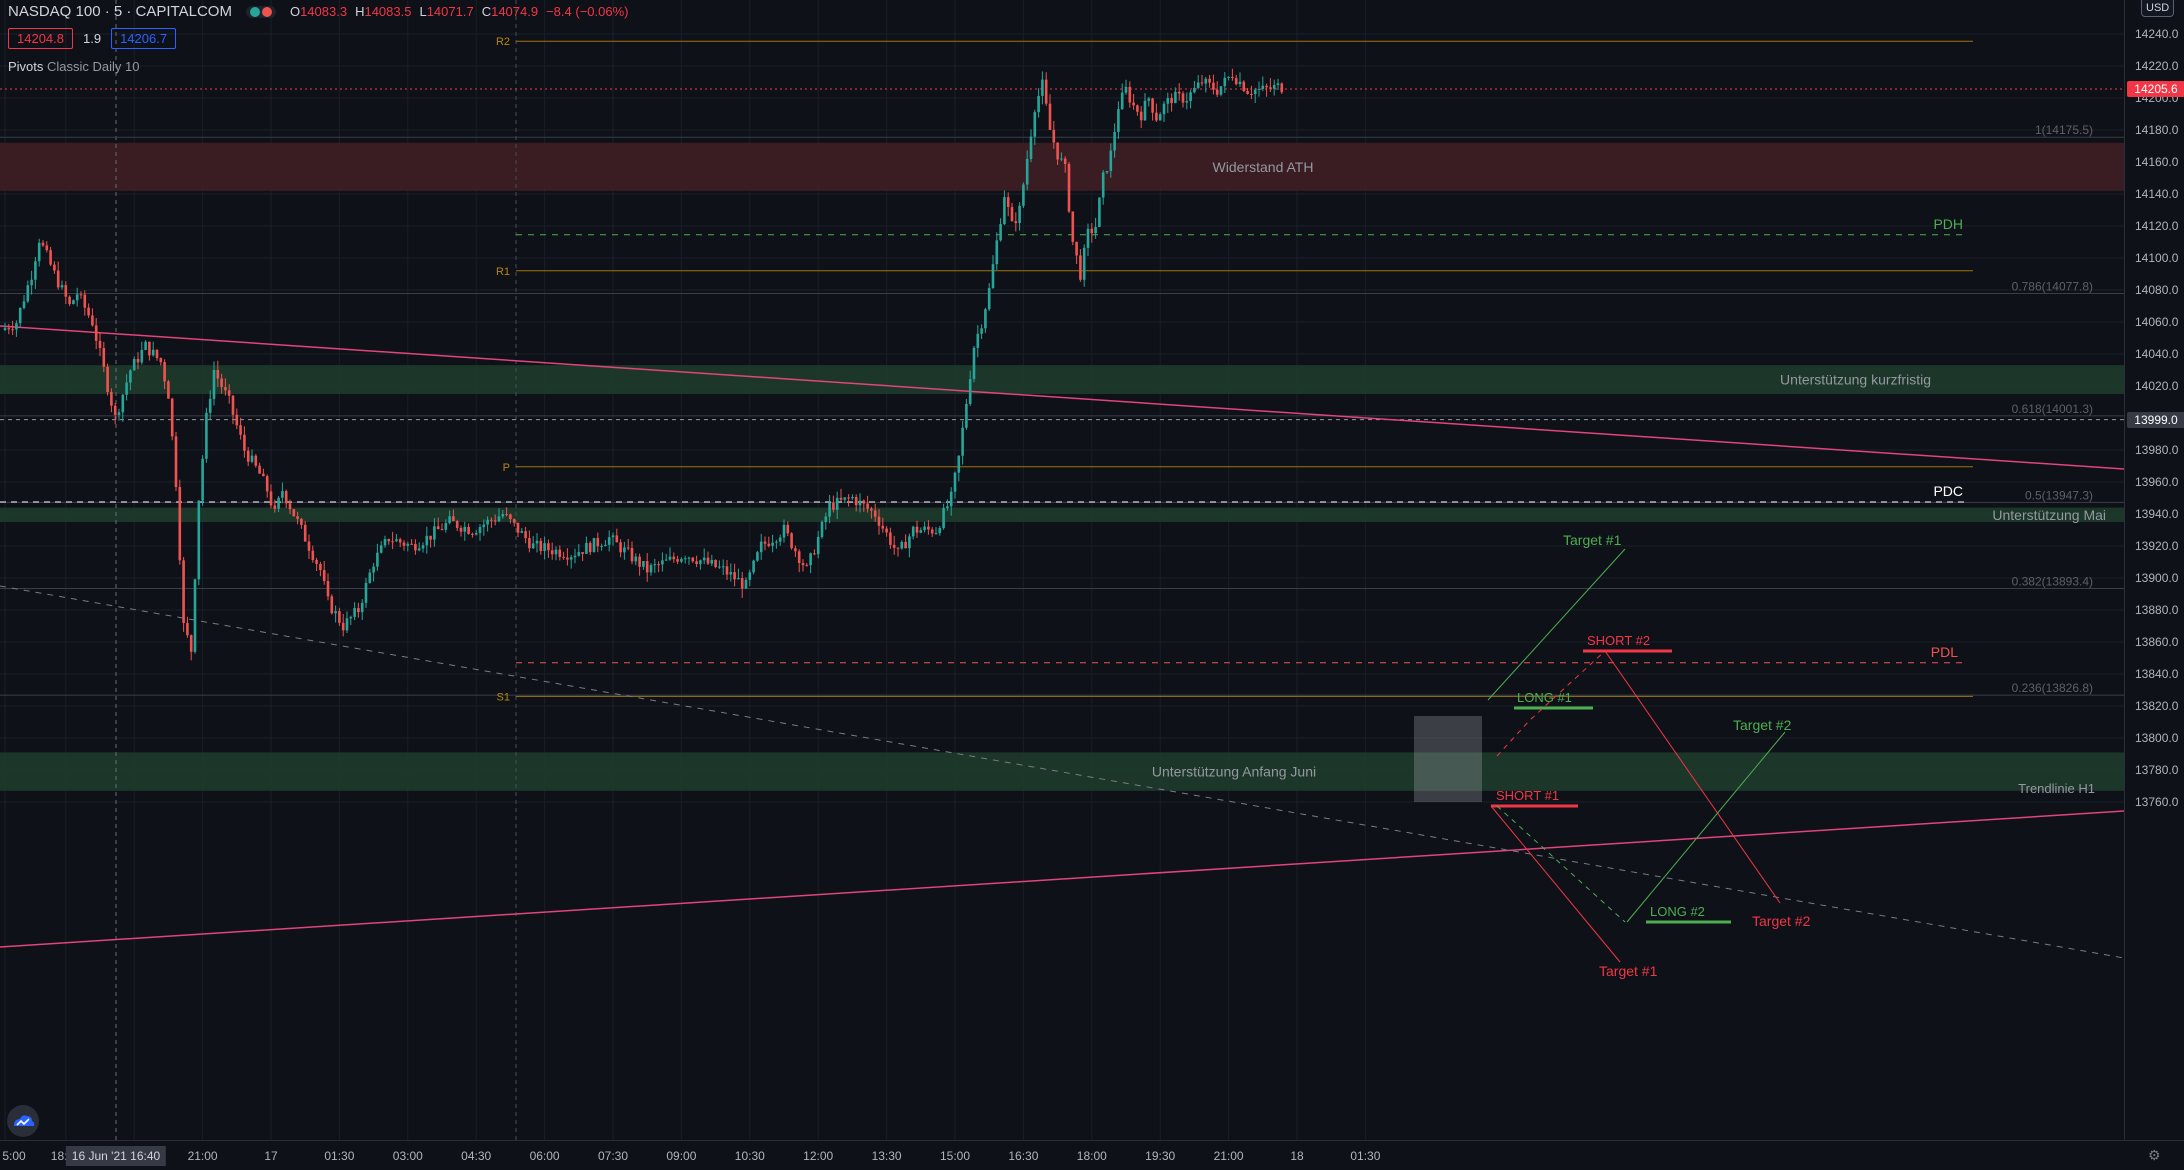 The image size is (2184, 1170). I want to click on price-tick: 13900.0, so click(2157, 578).